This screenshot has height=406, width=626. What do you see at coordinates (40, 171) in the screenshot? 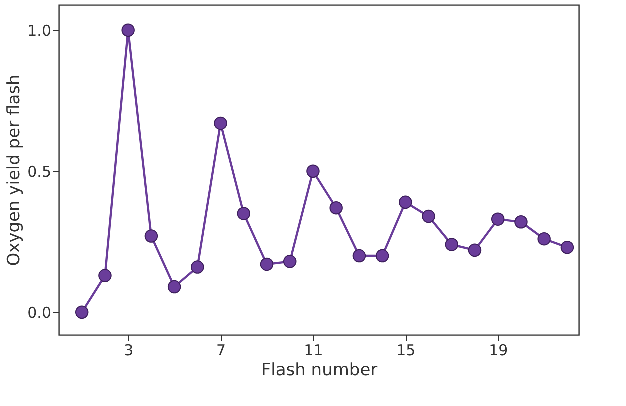
I see `y-tick-label: 0.5` at bounding box center [40, 171].